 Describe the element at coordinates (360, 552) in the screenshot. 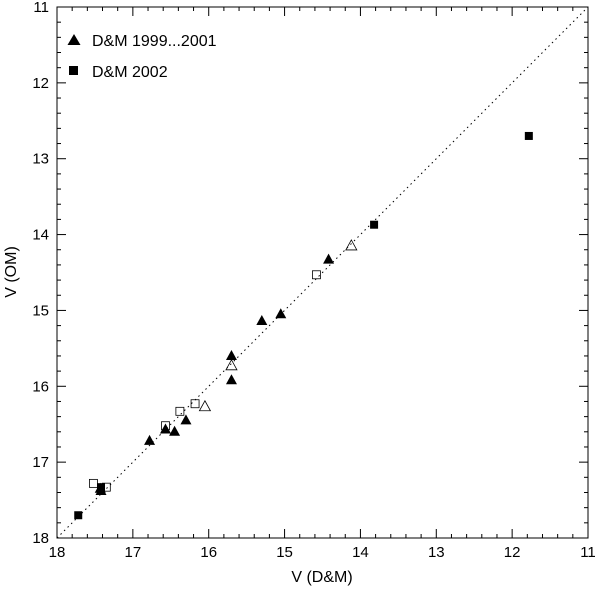

I see `x-tick-label: 14` at that location.